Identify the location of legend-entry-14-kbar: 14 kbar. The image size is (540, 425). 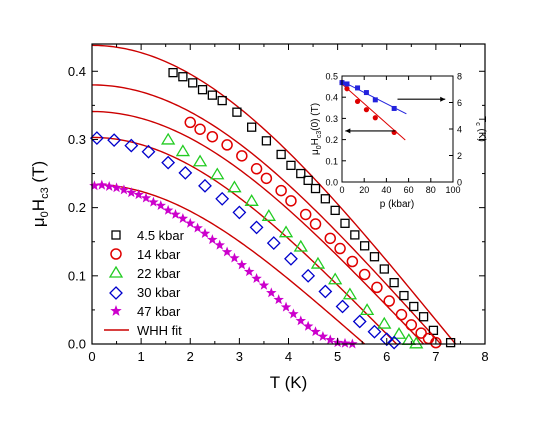
(145, 254).